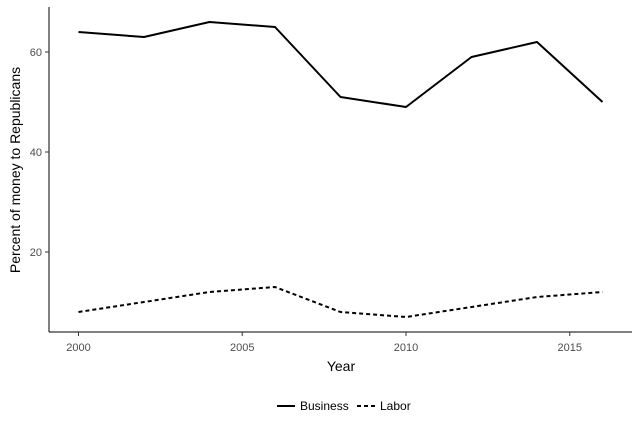  What do you see at coordinates (242, 348) in the screenshot?
I see `x-tick-label: 2005` at bounding box center [242, 348].